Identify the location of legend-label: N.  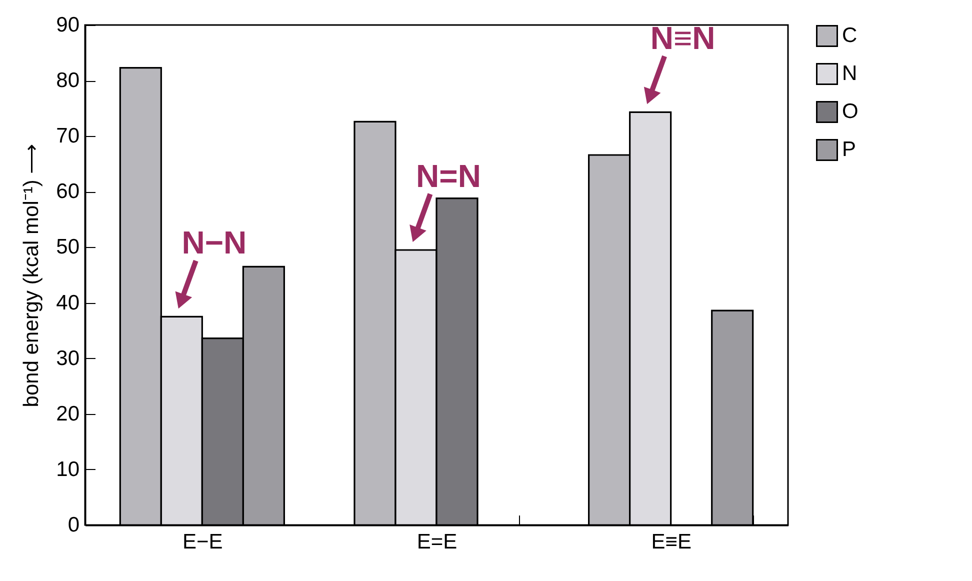
(850, 73).